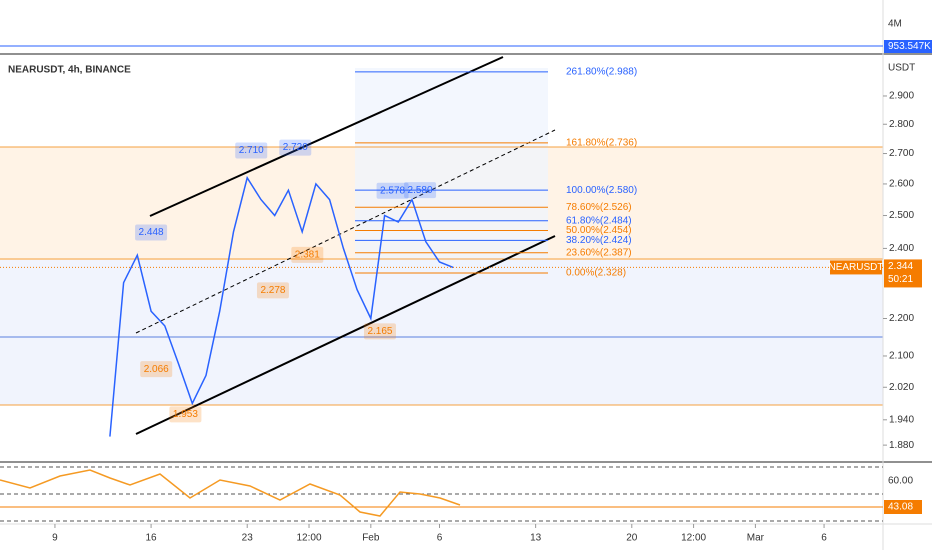 This screenshot has height=550, width=932. I want to click on swing-label: 1.953, so click(185, 414).